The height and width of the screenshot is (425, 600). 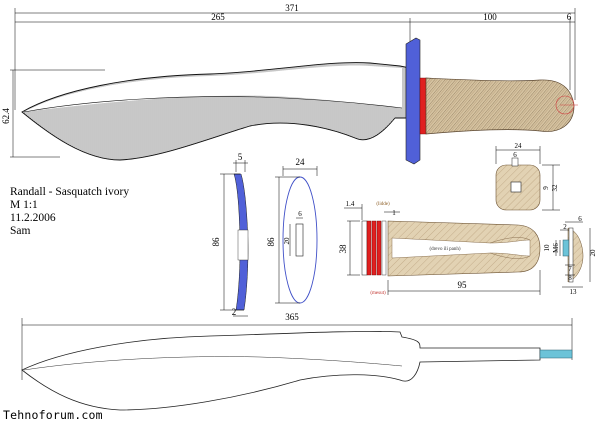 I want to click on blade-height-dimension, so click(x=57, y=113).